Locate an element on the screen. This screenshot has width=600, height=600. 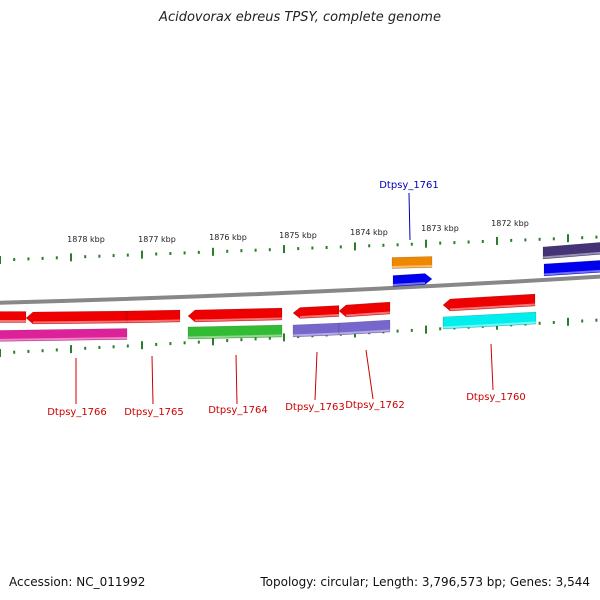
gene-block-1765-red is located at coordinates (153, 316).